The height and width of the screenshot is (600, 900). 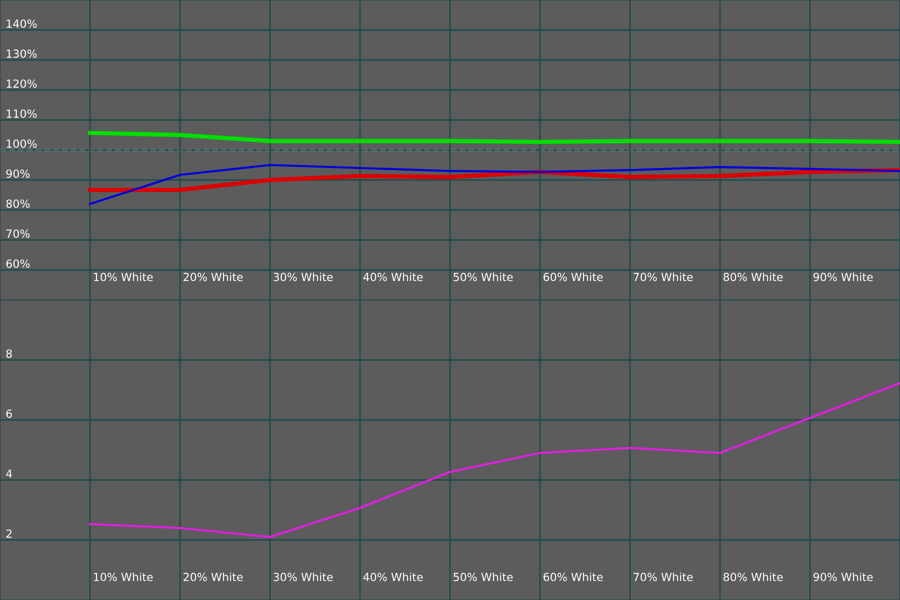 What do you see at coordinates (21, 23) in the screenshot?
I see `y-tick-label: 140%` at bounding box center [21, 23].